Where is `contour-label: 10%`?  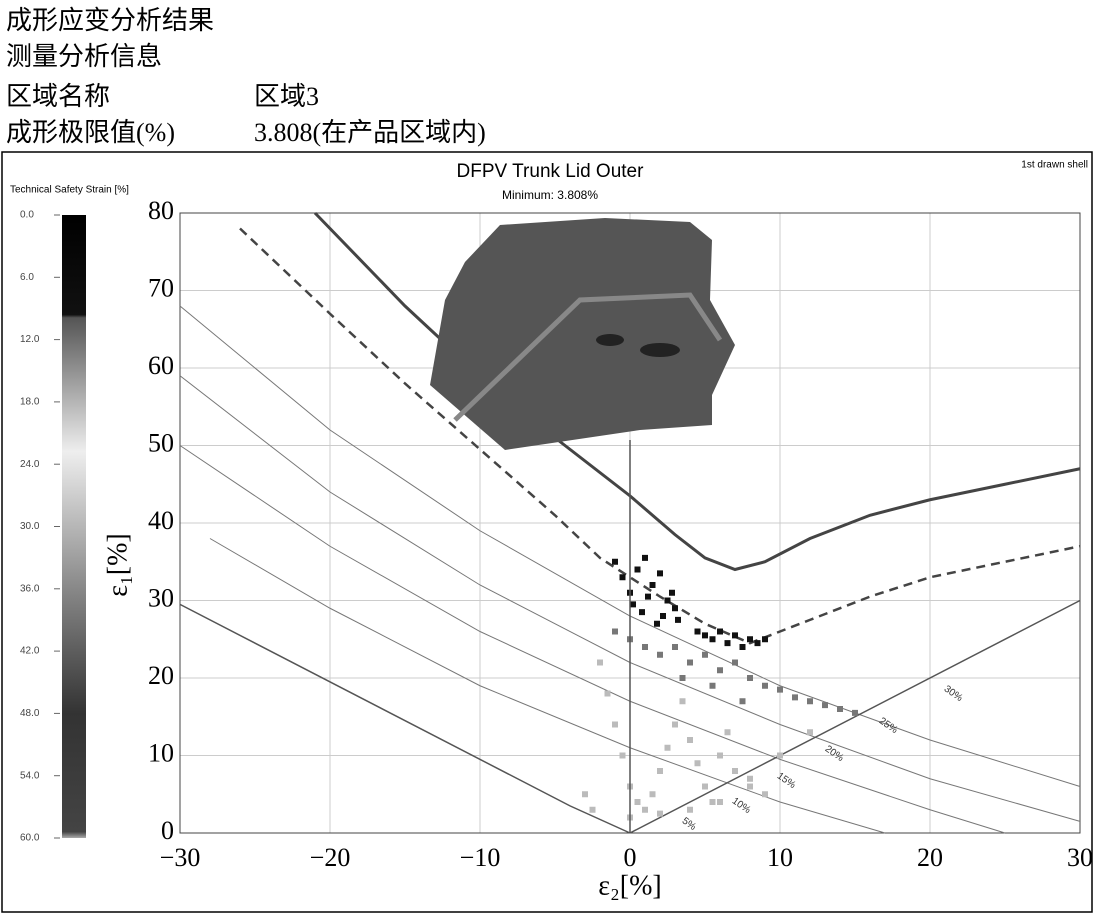
contour-label: 10% is located at coordinates (741, 806).